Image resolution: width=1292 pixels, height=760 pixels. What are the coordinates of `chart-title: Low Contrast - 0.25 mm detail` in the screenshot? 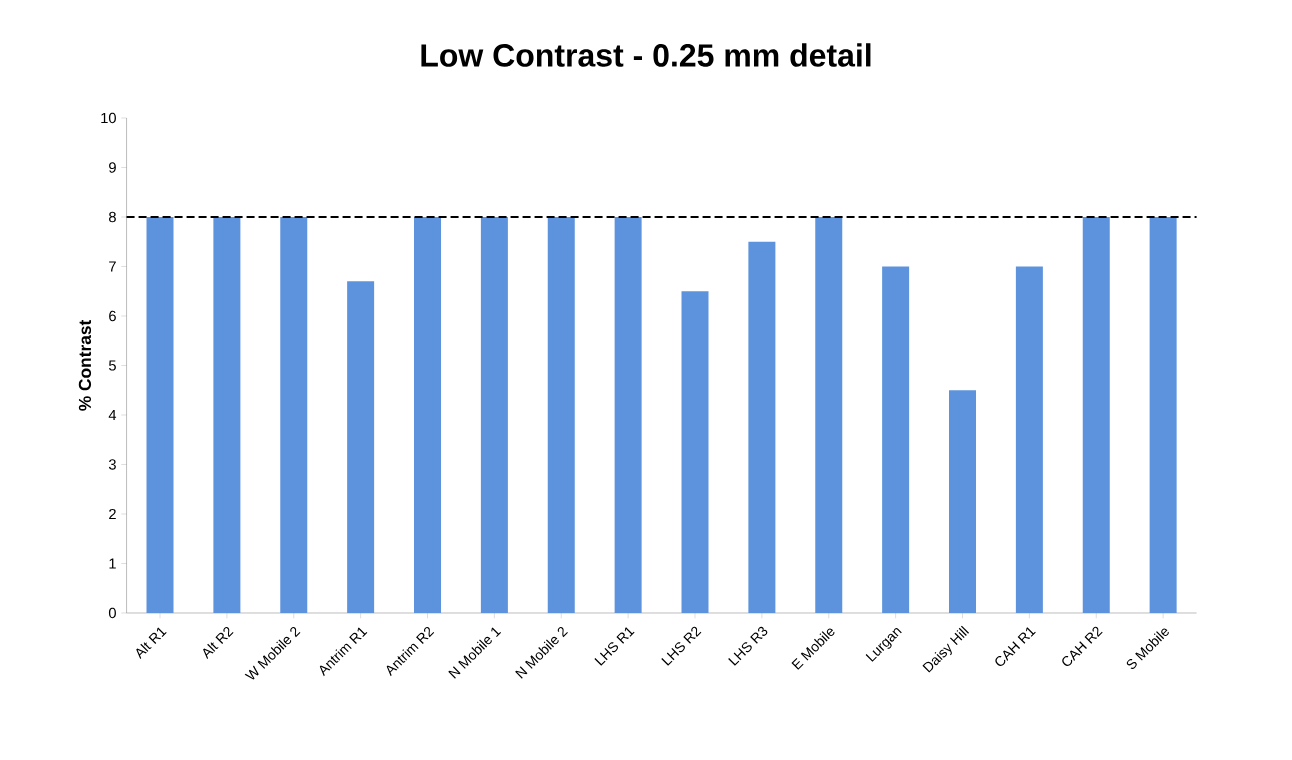 It's located at (646, 55).